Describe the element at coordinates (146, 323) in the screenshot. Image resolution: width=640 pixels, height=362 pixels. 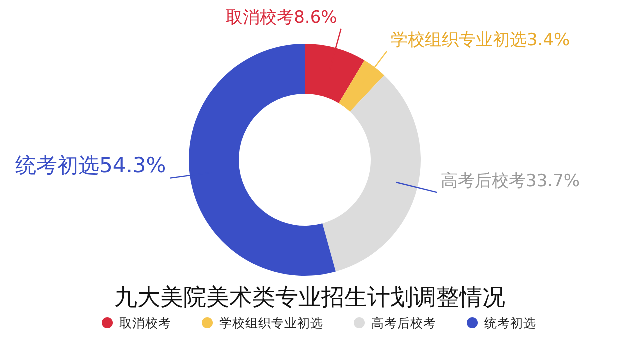
I see `legend-label: 取消校考` at that location.